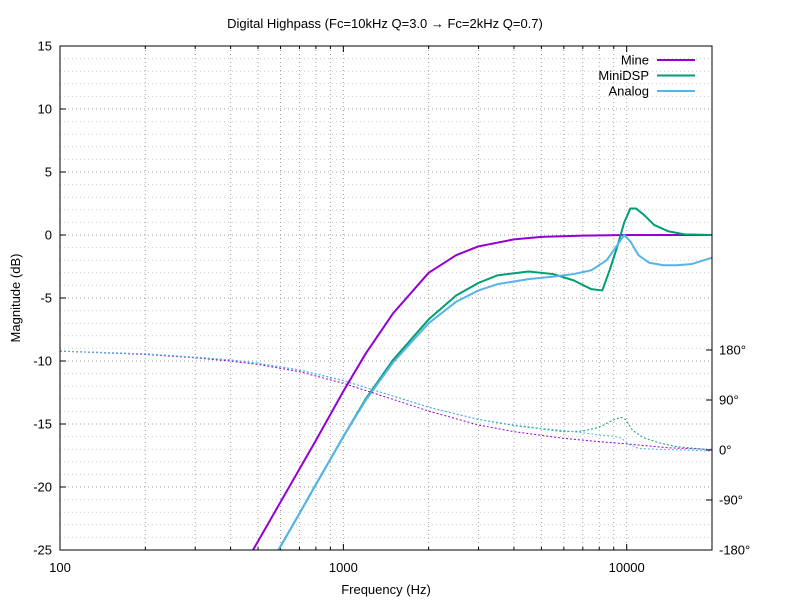  What do you see at coordinates (42, 361) in the screenshot?
I see `y-tick-label: -10` at bounding box center [42, 361].